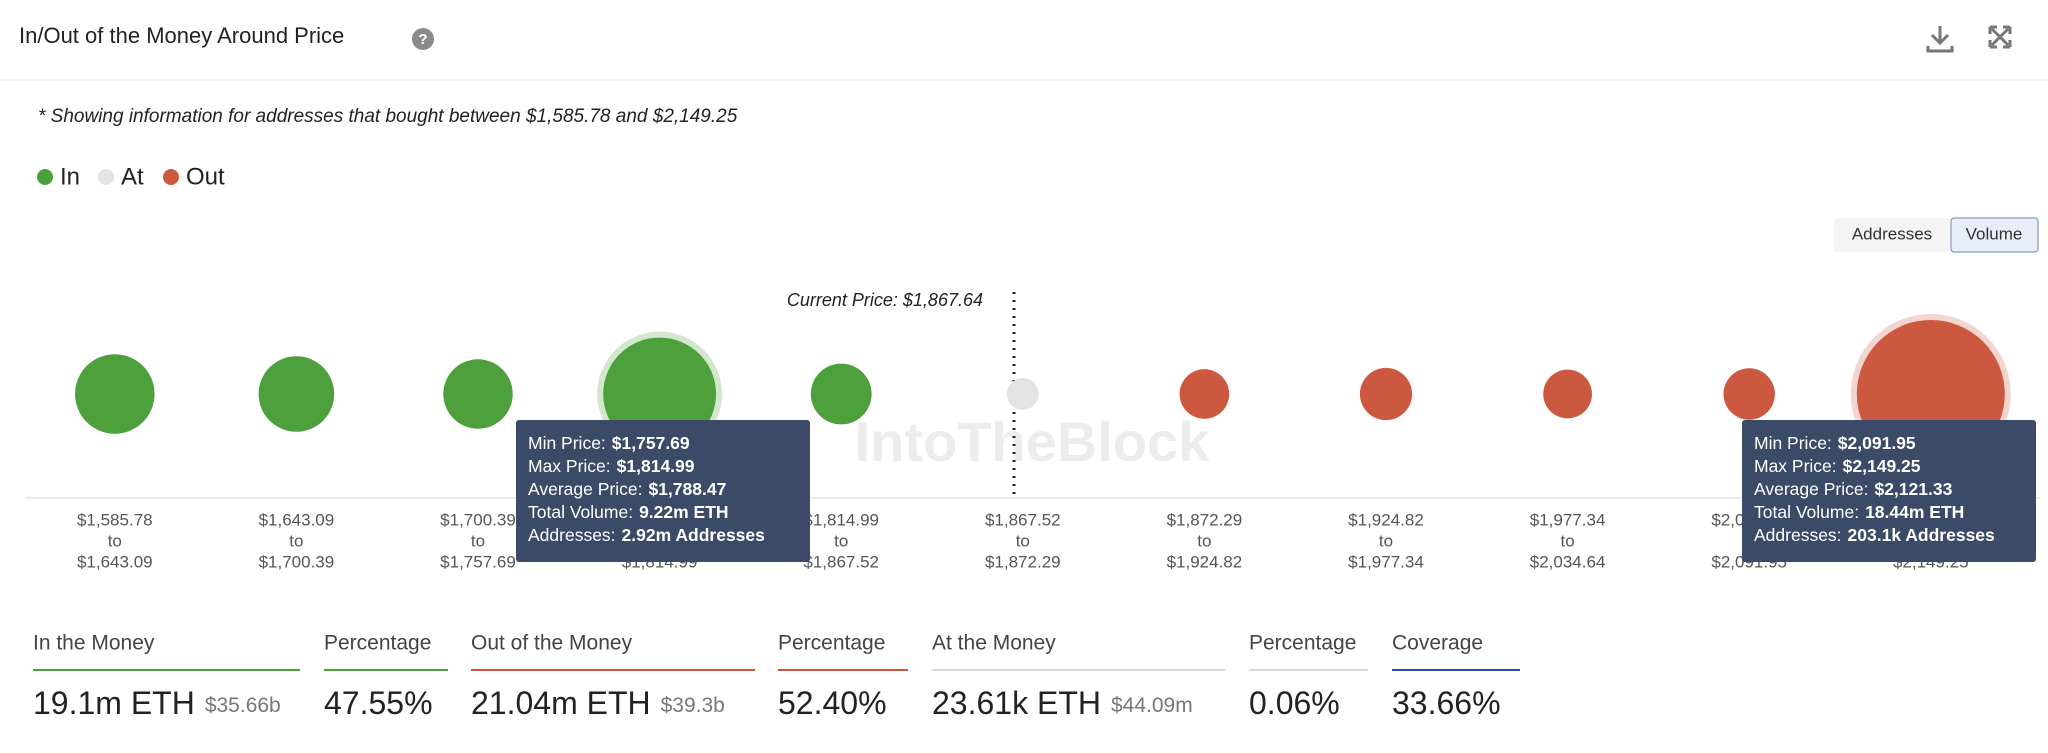  I want to click on tooltip-value: $2,121.33, so click(1913, 489).